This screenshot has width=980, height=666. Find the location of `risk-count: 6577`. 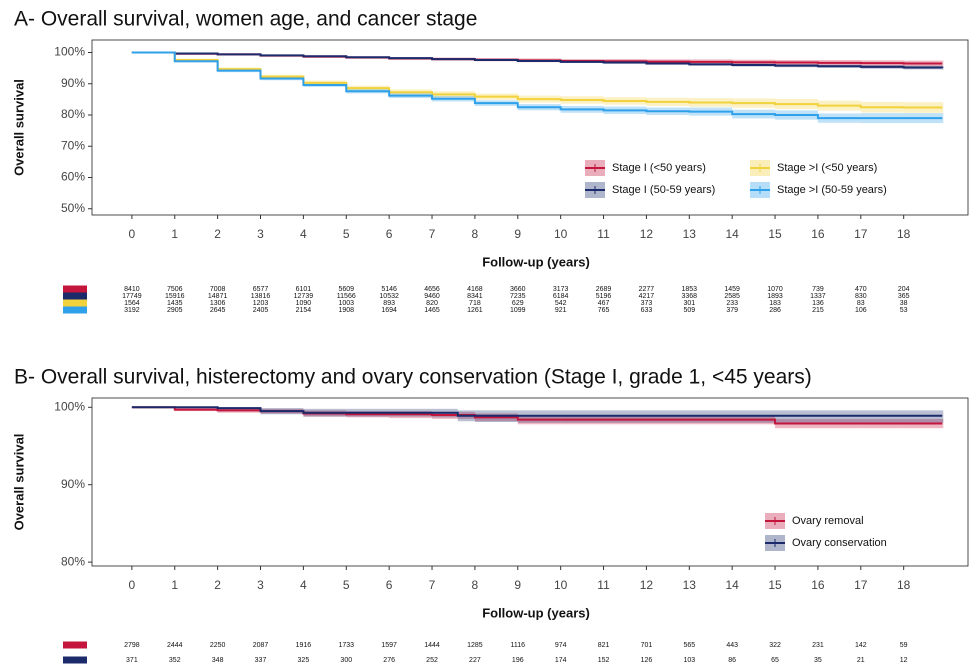

risk-count: 6577 is located at coordinates (261, 289).